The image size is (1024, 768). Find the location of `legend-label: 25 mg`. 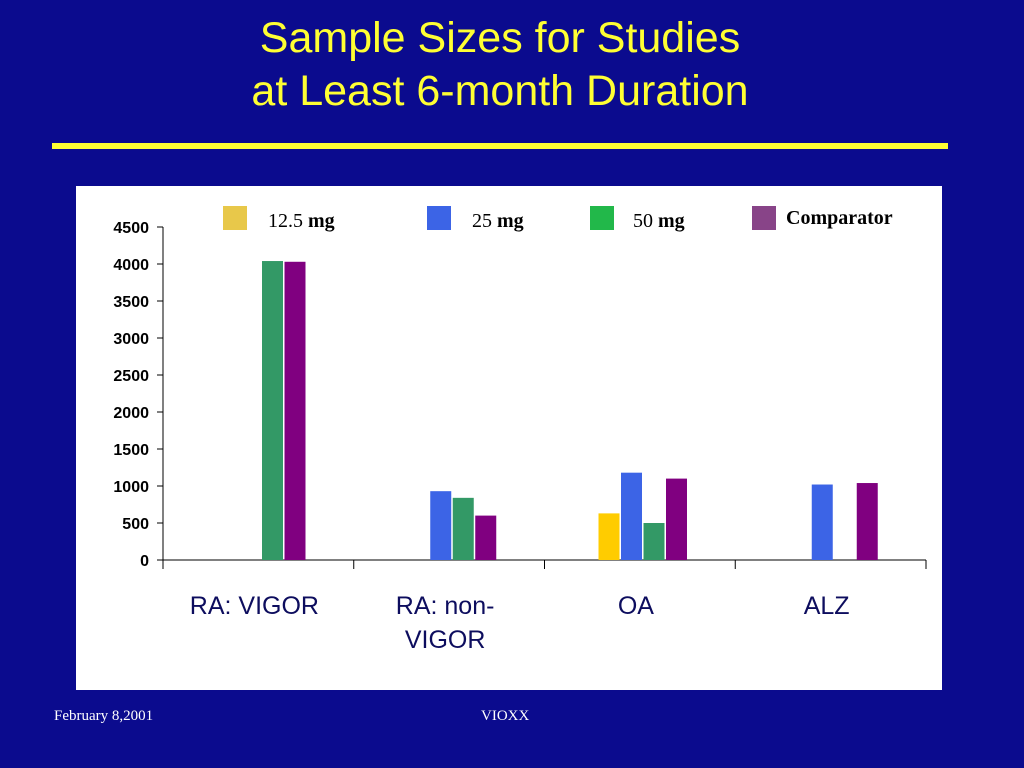

legend-label: 25 mg is located at coordinates (498, 221).